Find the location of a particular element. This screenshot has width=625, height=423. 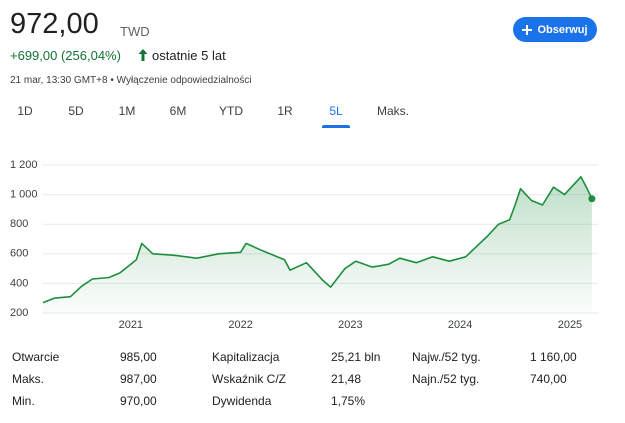

stat-value: 985,00 is located at coordinates (138, 357).